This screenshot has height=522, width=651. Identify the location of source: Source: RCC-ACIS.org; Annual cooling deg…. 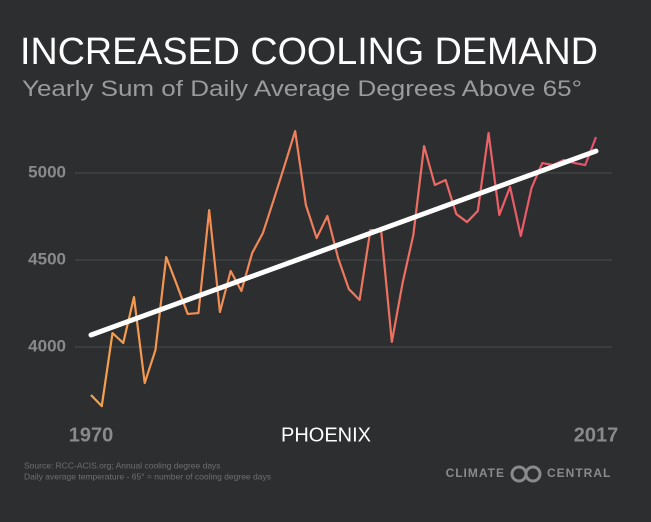
(122, 465).